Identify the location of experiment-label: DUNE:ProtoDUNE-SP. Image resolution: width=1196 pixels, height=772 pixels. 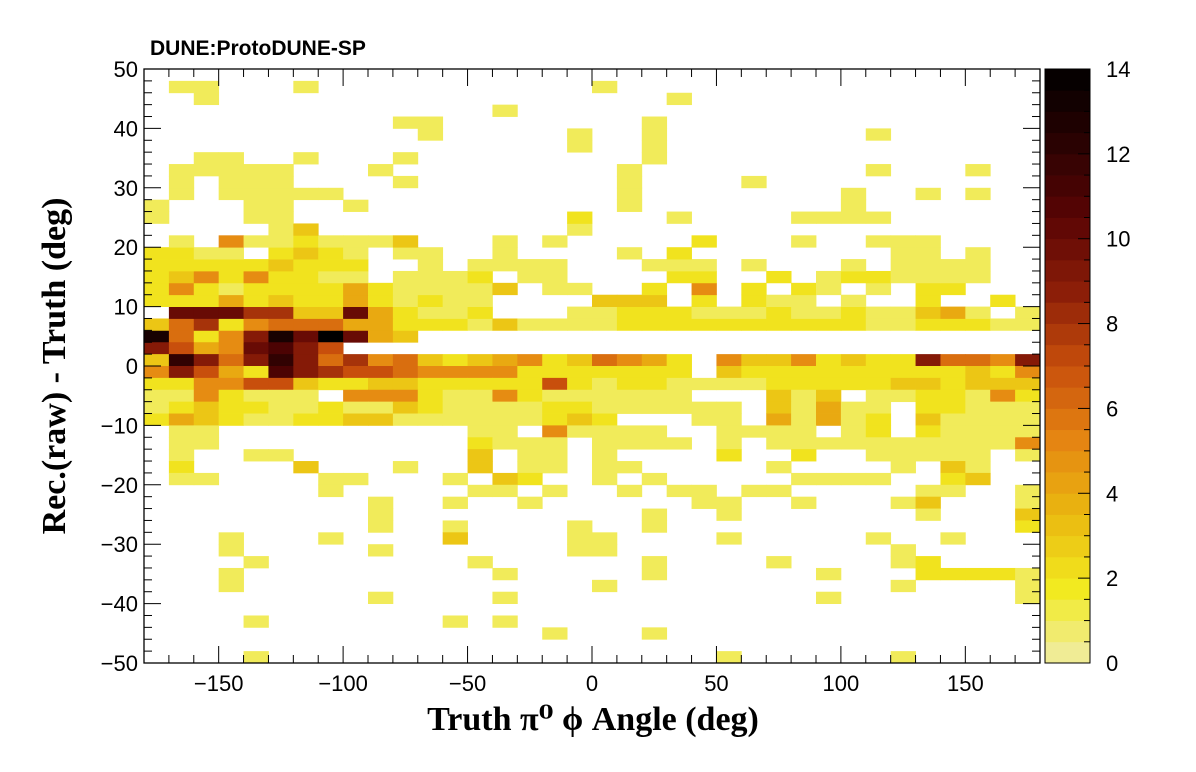
(258, 48).